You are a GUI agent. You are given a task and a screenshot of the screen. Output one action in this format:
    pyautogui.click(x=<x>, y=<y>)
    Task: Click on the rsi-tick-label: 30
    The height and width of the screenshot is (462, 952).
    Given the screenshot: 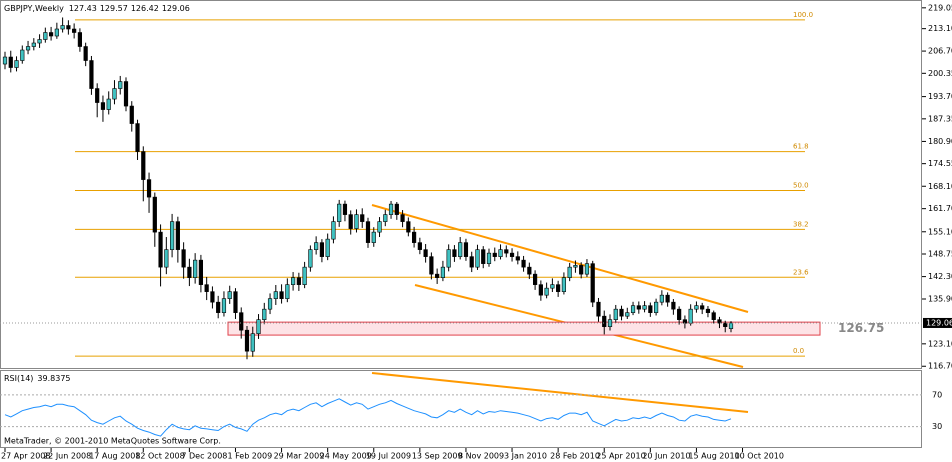 What is the action you would take?
    pyautogui.click(x=937, y=426)
    